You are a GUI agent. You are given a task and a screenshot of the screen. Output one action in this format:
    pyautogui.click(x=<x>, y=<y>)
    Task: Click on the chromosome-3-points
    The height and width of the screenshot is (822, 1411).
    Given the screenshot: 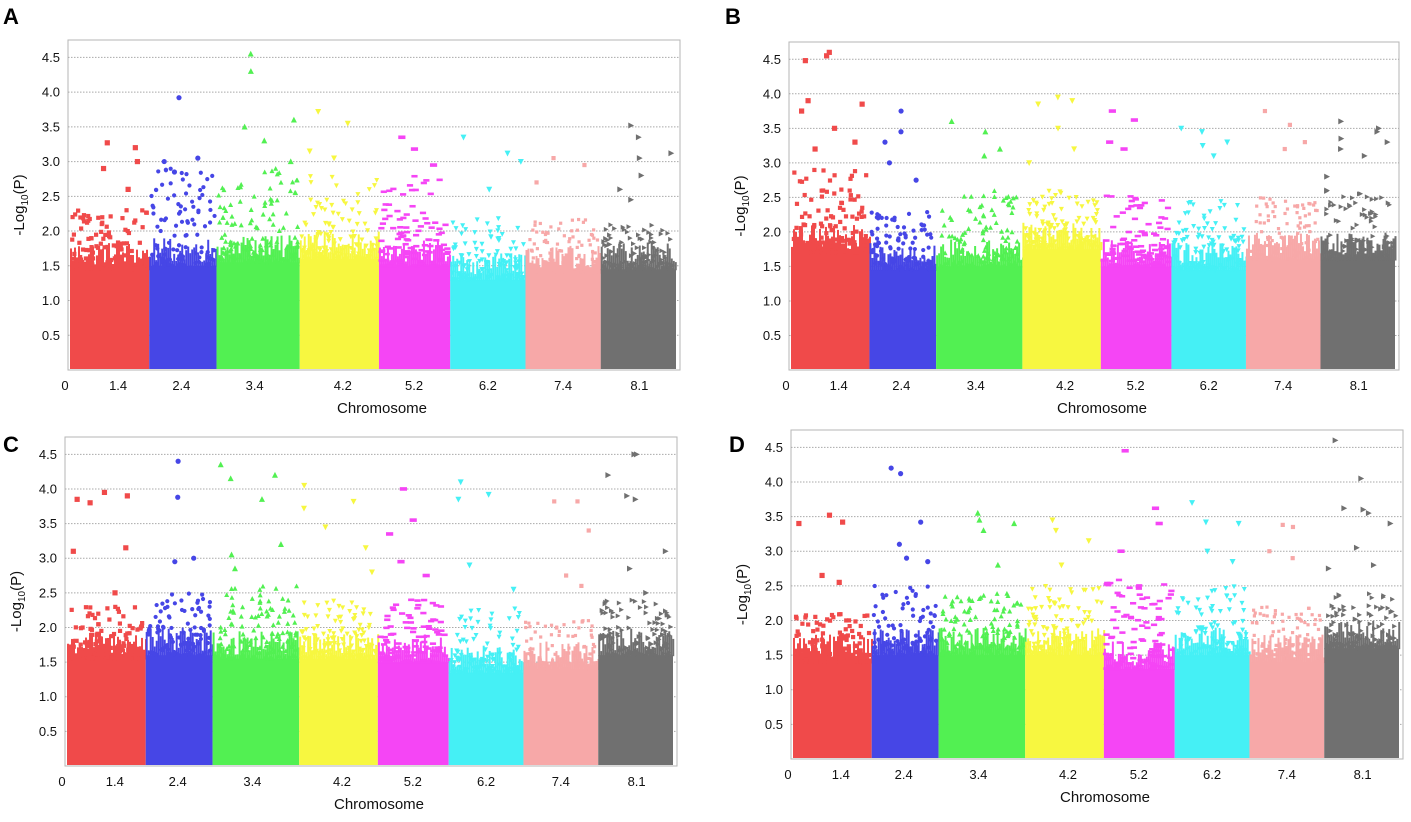 What is the action you would take?
    pyautogui.click(x=258, y=209)
    